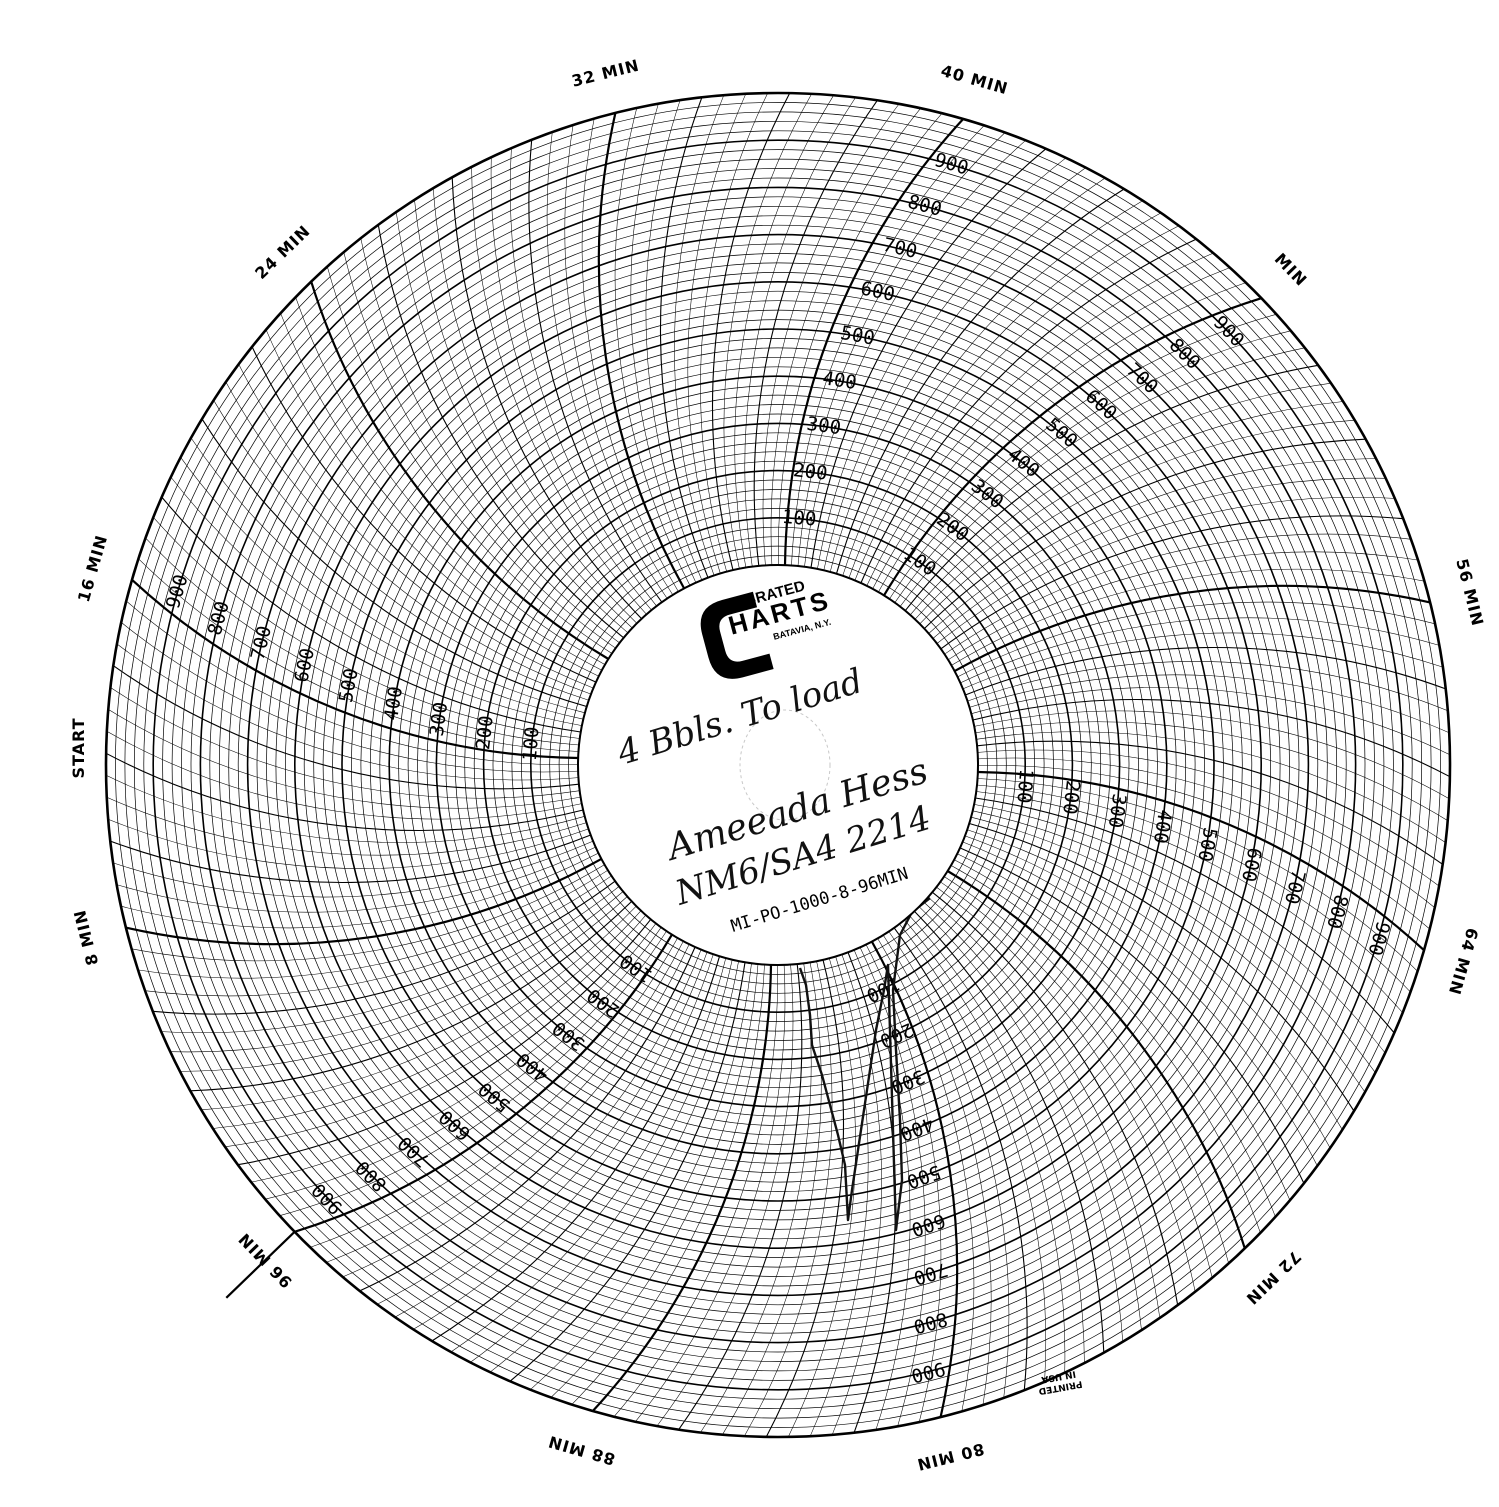 This screenshot has width=1499, height=1507. Describe the element at coordinates (858, 336) in the screenshot. I see `scale-label: 500` at that location.